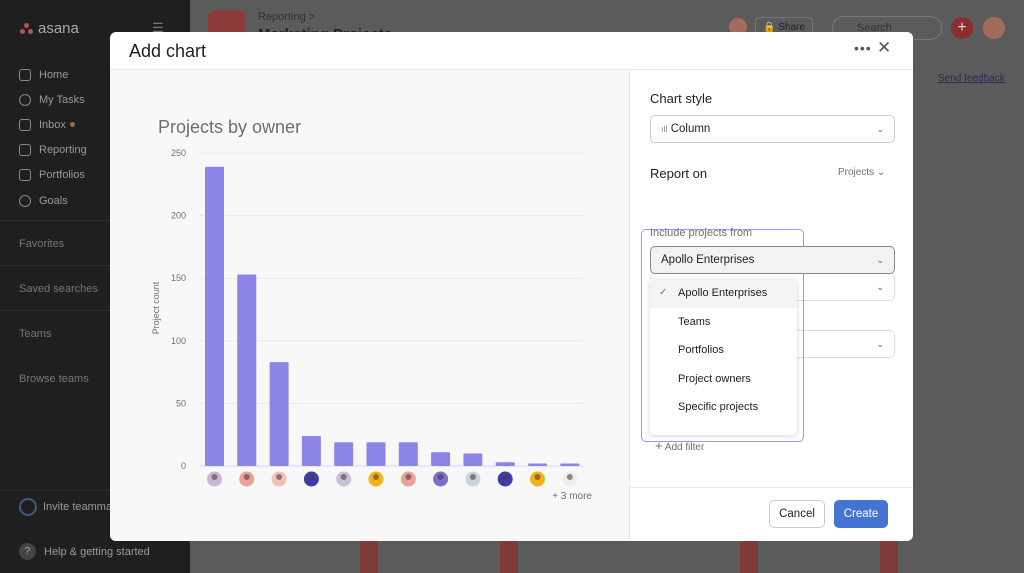  I want to click on breadcrumb: Reporting >, so click(287, 17).